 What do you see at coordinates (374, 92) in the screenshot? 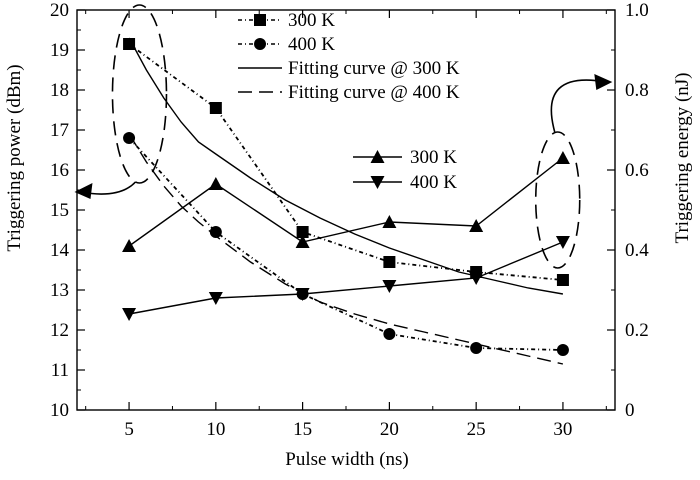
I see `legend-label: Fitting curve @ 400 K` at bounding box center [374, 92].